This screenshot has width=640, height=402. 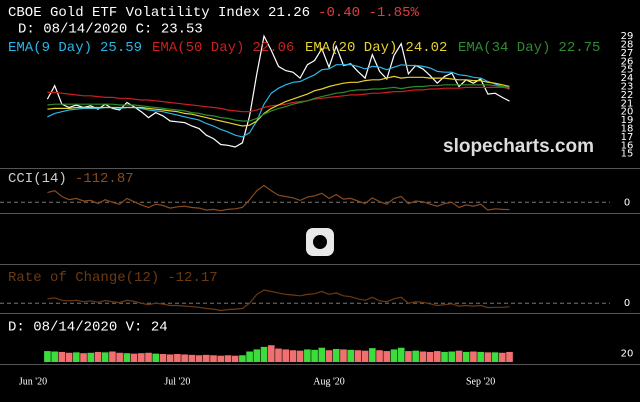 I want to click on y-tick-label: 29, so click(x=627, y=36).